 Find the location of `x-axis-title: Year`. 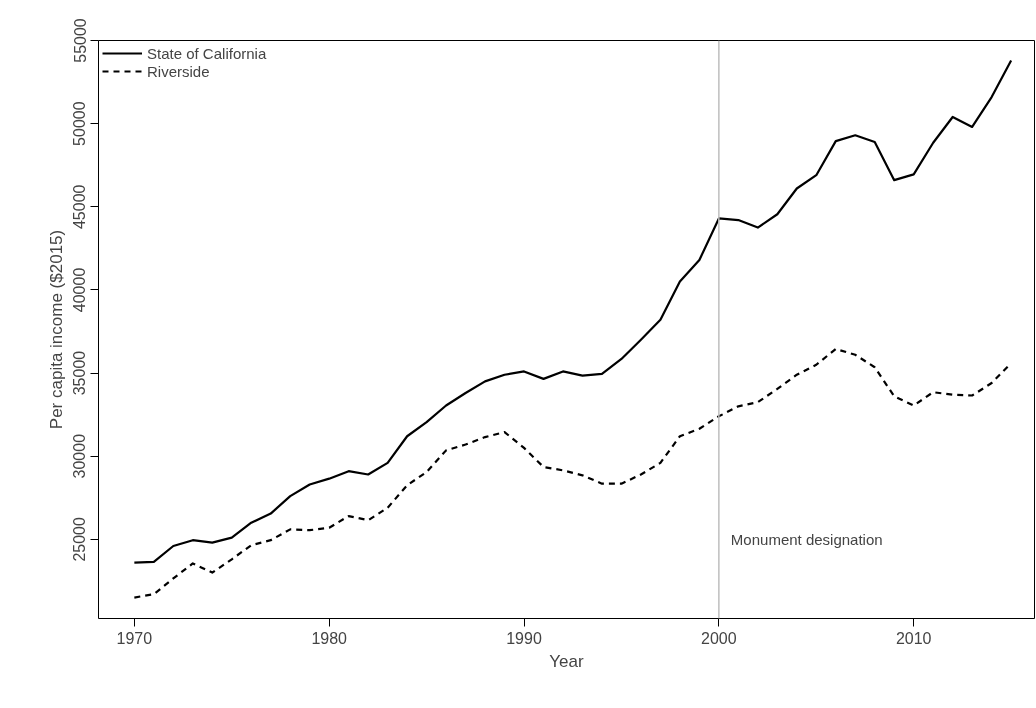

x-axis-title: Year is located at coordinates (567, 661).